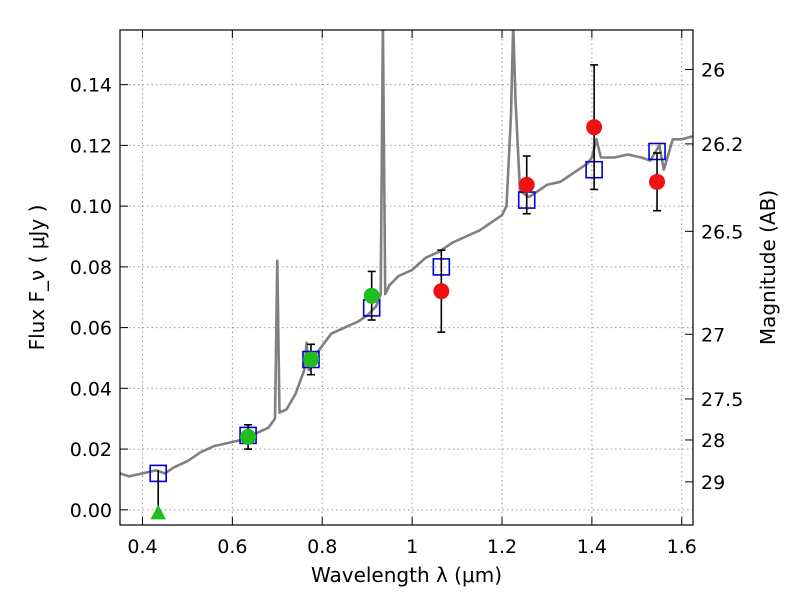 The width and height of the screenshot is (800, 600). I want to click on right-tick-label: 28, so click(713, 441).